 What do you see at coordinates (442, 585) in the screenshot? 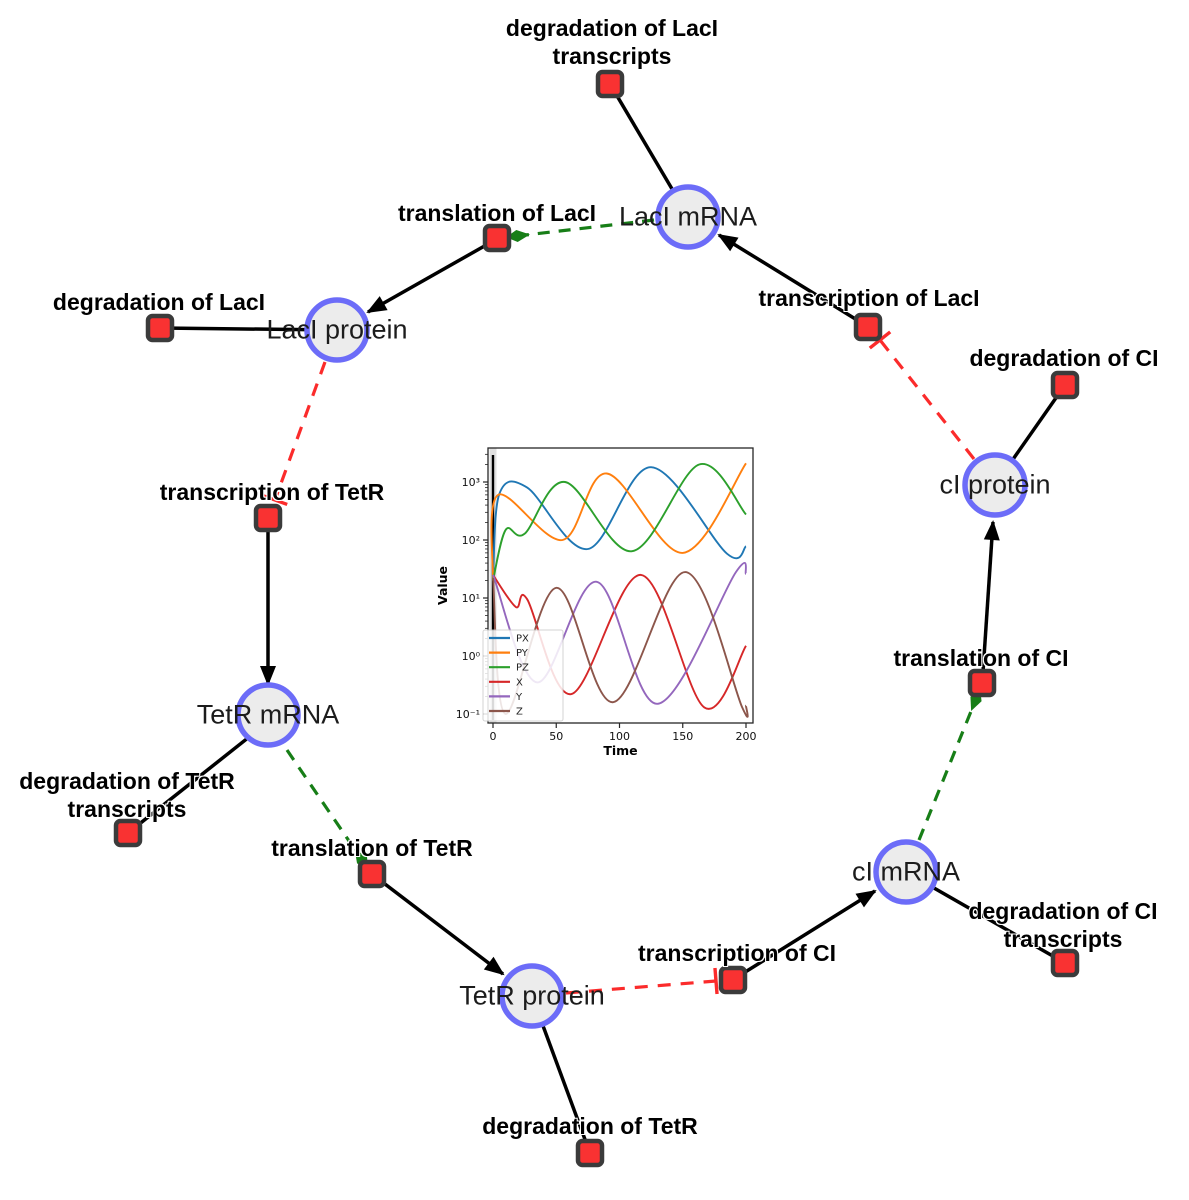
I see `chart-yaxis-label: Value` at bounding box center [442, 585].